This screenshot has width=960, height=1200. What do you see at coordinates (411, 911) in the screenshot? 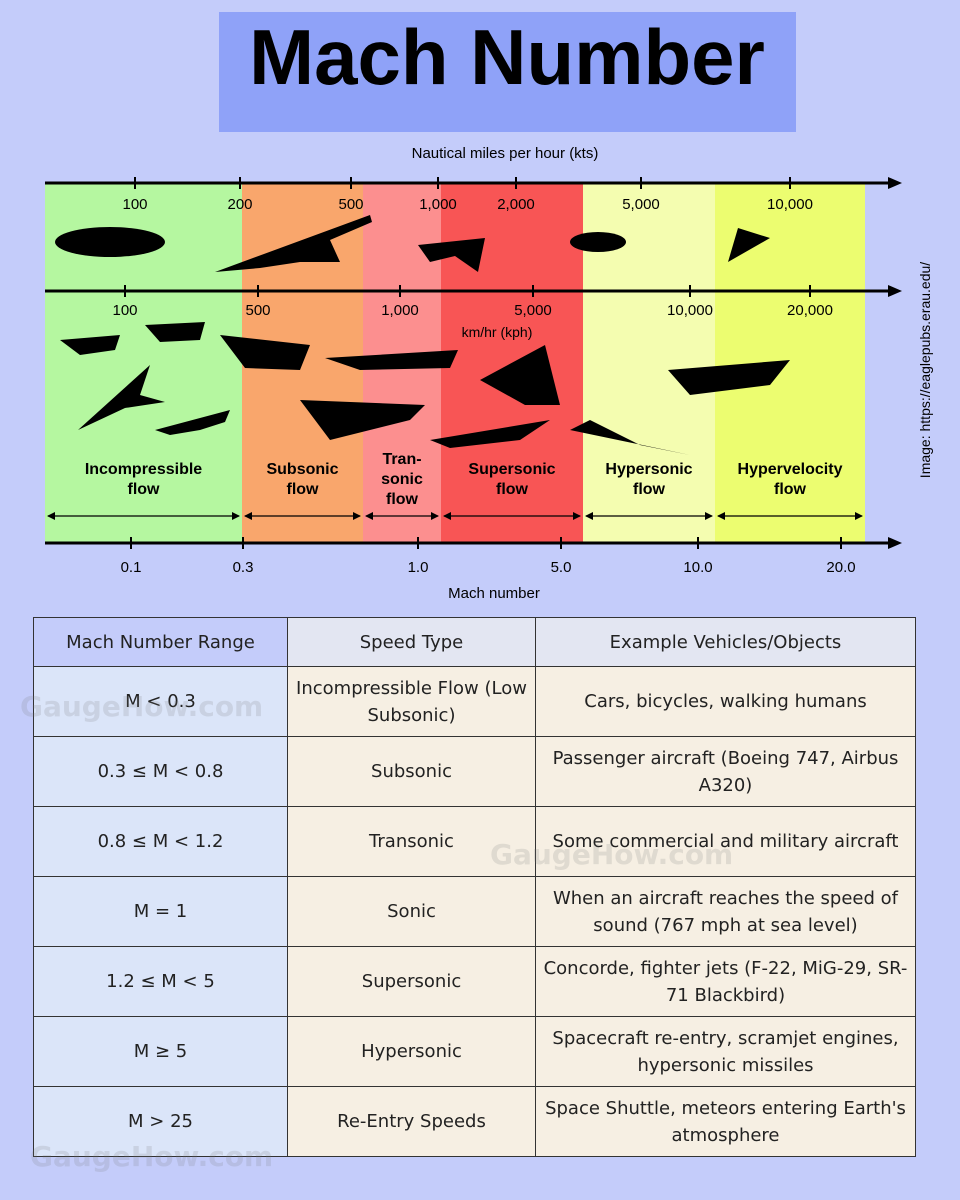
I see `table-cell: Sonic` at bounding box center [411, 911].